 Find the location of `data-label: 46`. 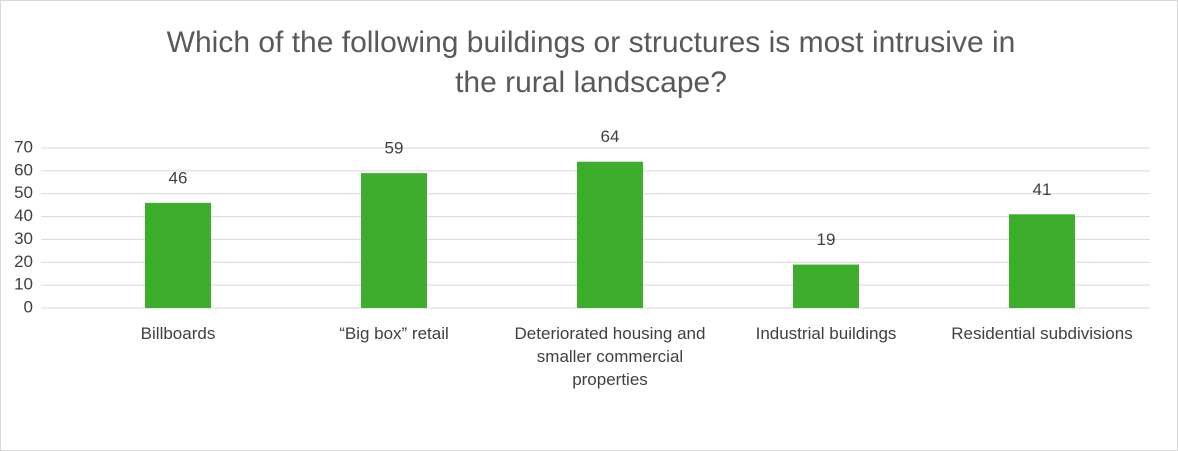

data-label: 46 is located at coordinates (178, 177).